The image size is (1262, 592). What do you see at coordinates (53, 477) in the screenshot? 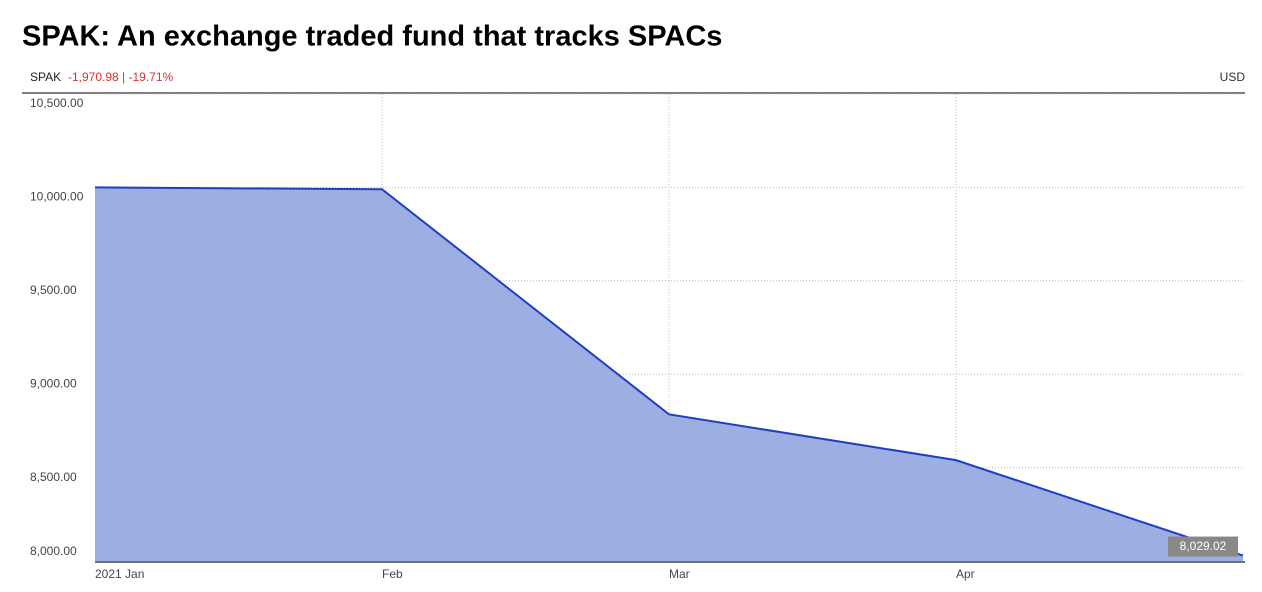
I see `y-tick-label: 8,500.00` at bounding box center [53, 477].